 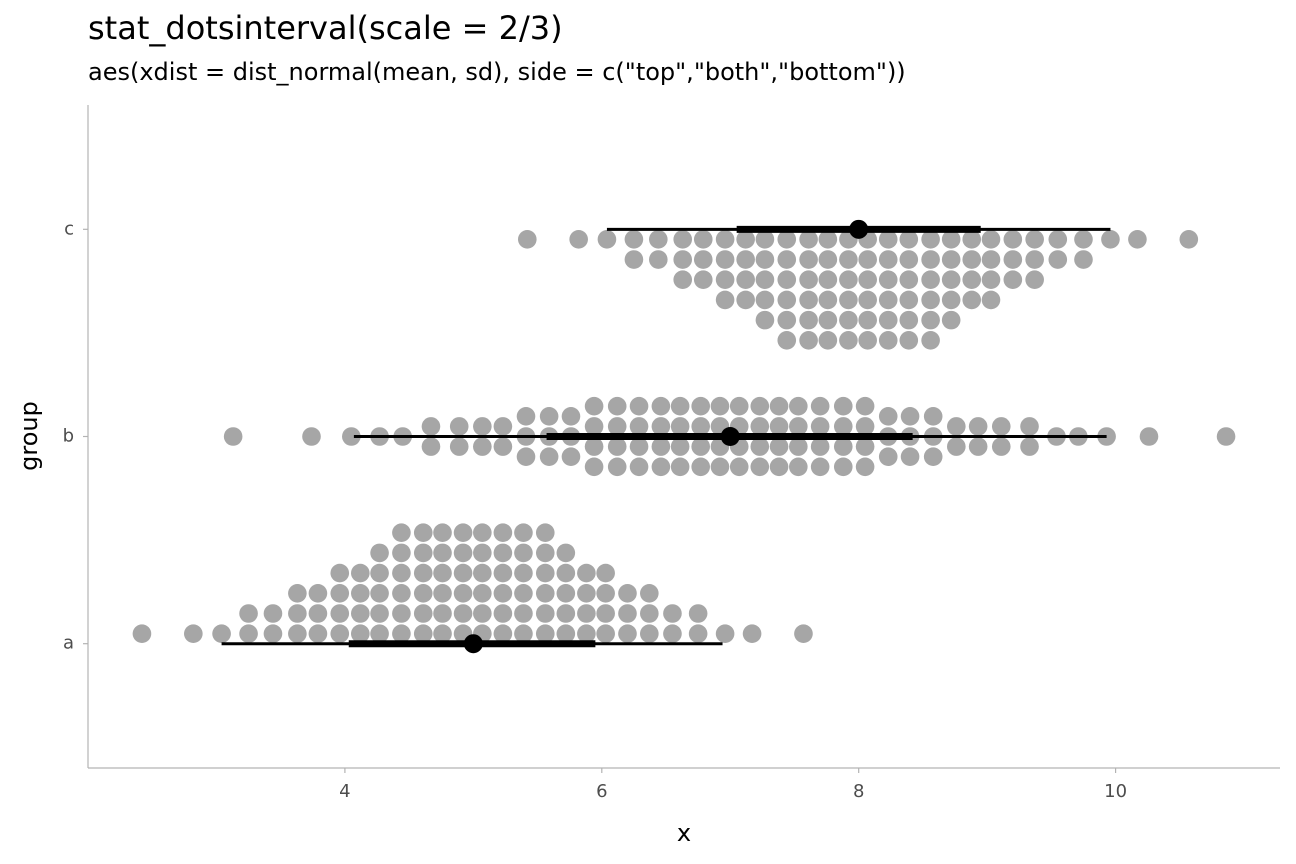 I want to click on x-tick-label: 6, so click(x=601, y=791).